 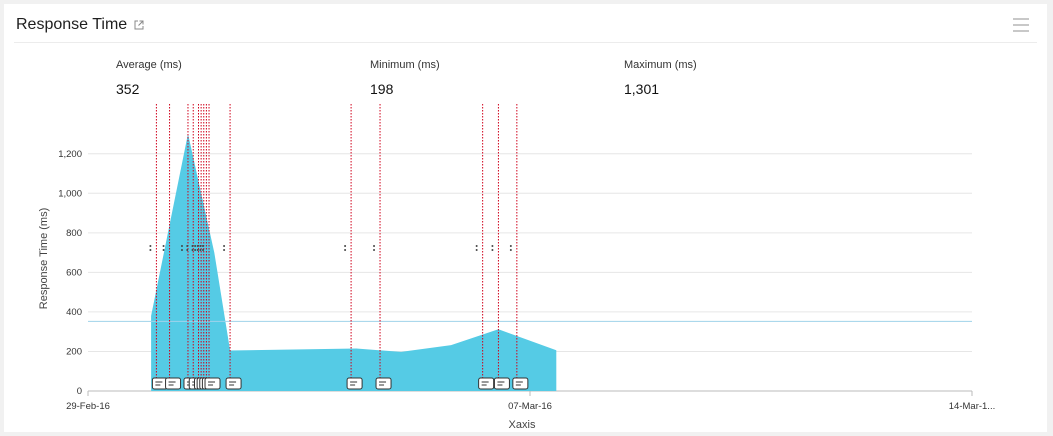 What do you see at coordinates (139, 25) in the screenshot?
I see `external-link-icon` at bounding box center [139, 25].